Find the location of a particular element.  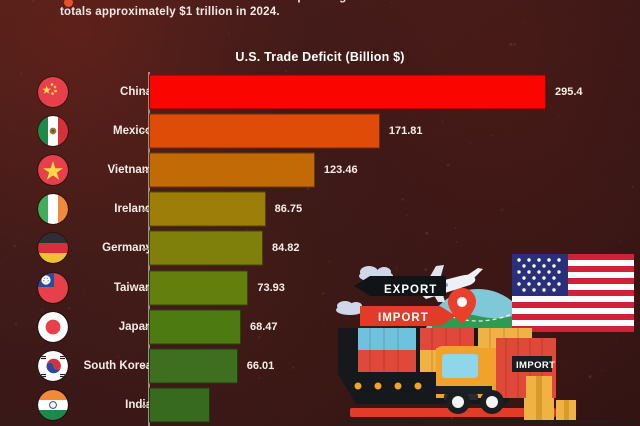

svg-text: EXPORT is located at coordinates (410, 290).